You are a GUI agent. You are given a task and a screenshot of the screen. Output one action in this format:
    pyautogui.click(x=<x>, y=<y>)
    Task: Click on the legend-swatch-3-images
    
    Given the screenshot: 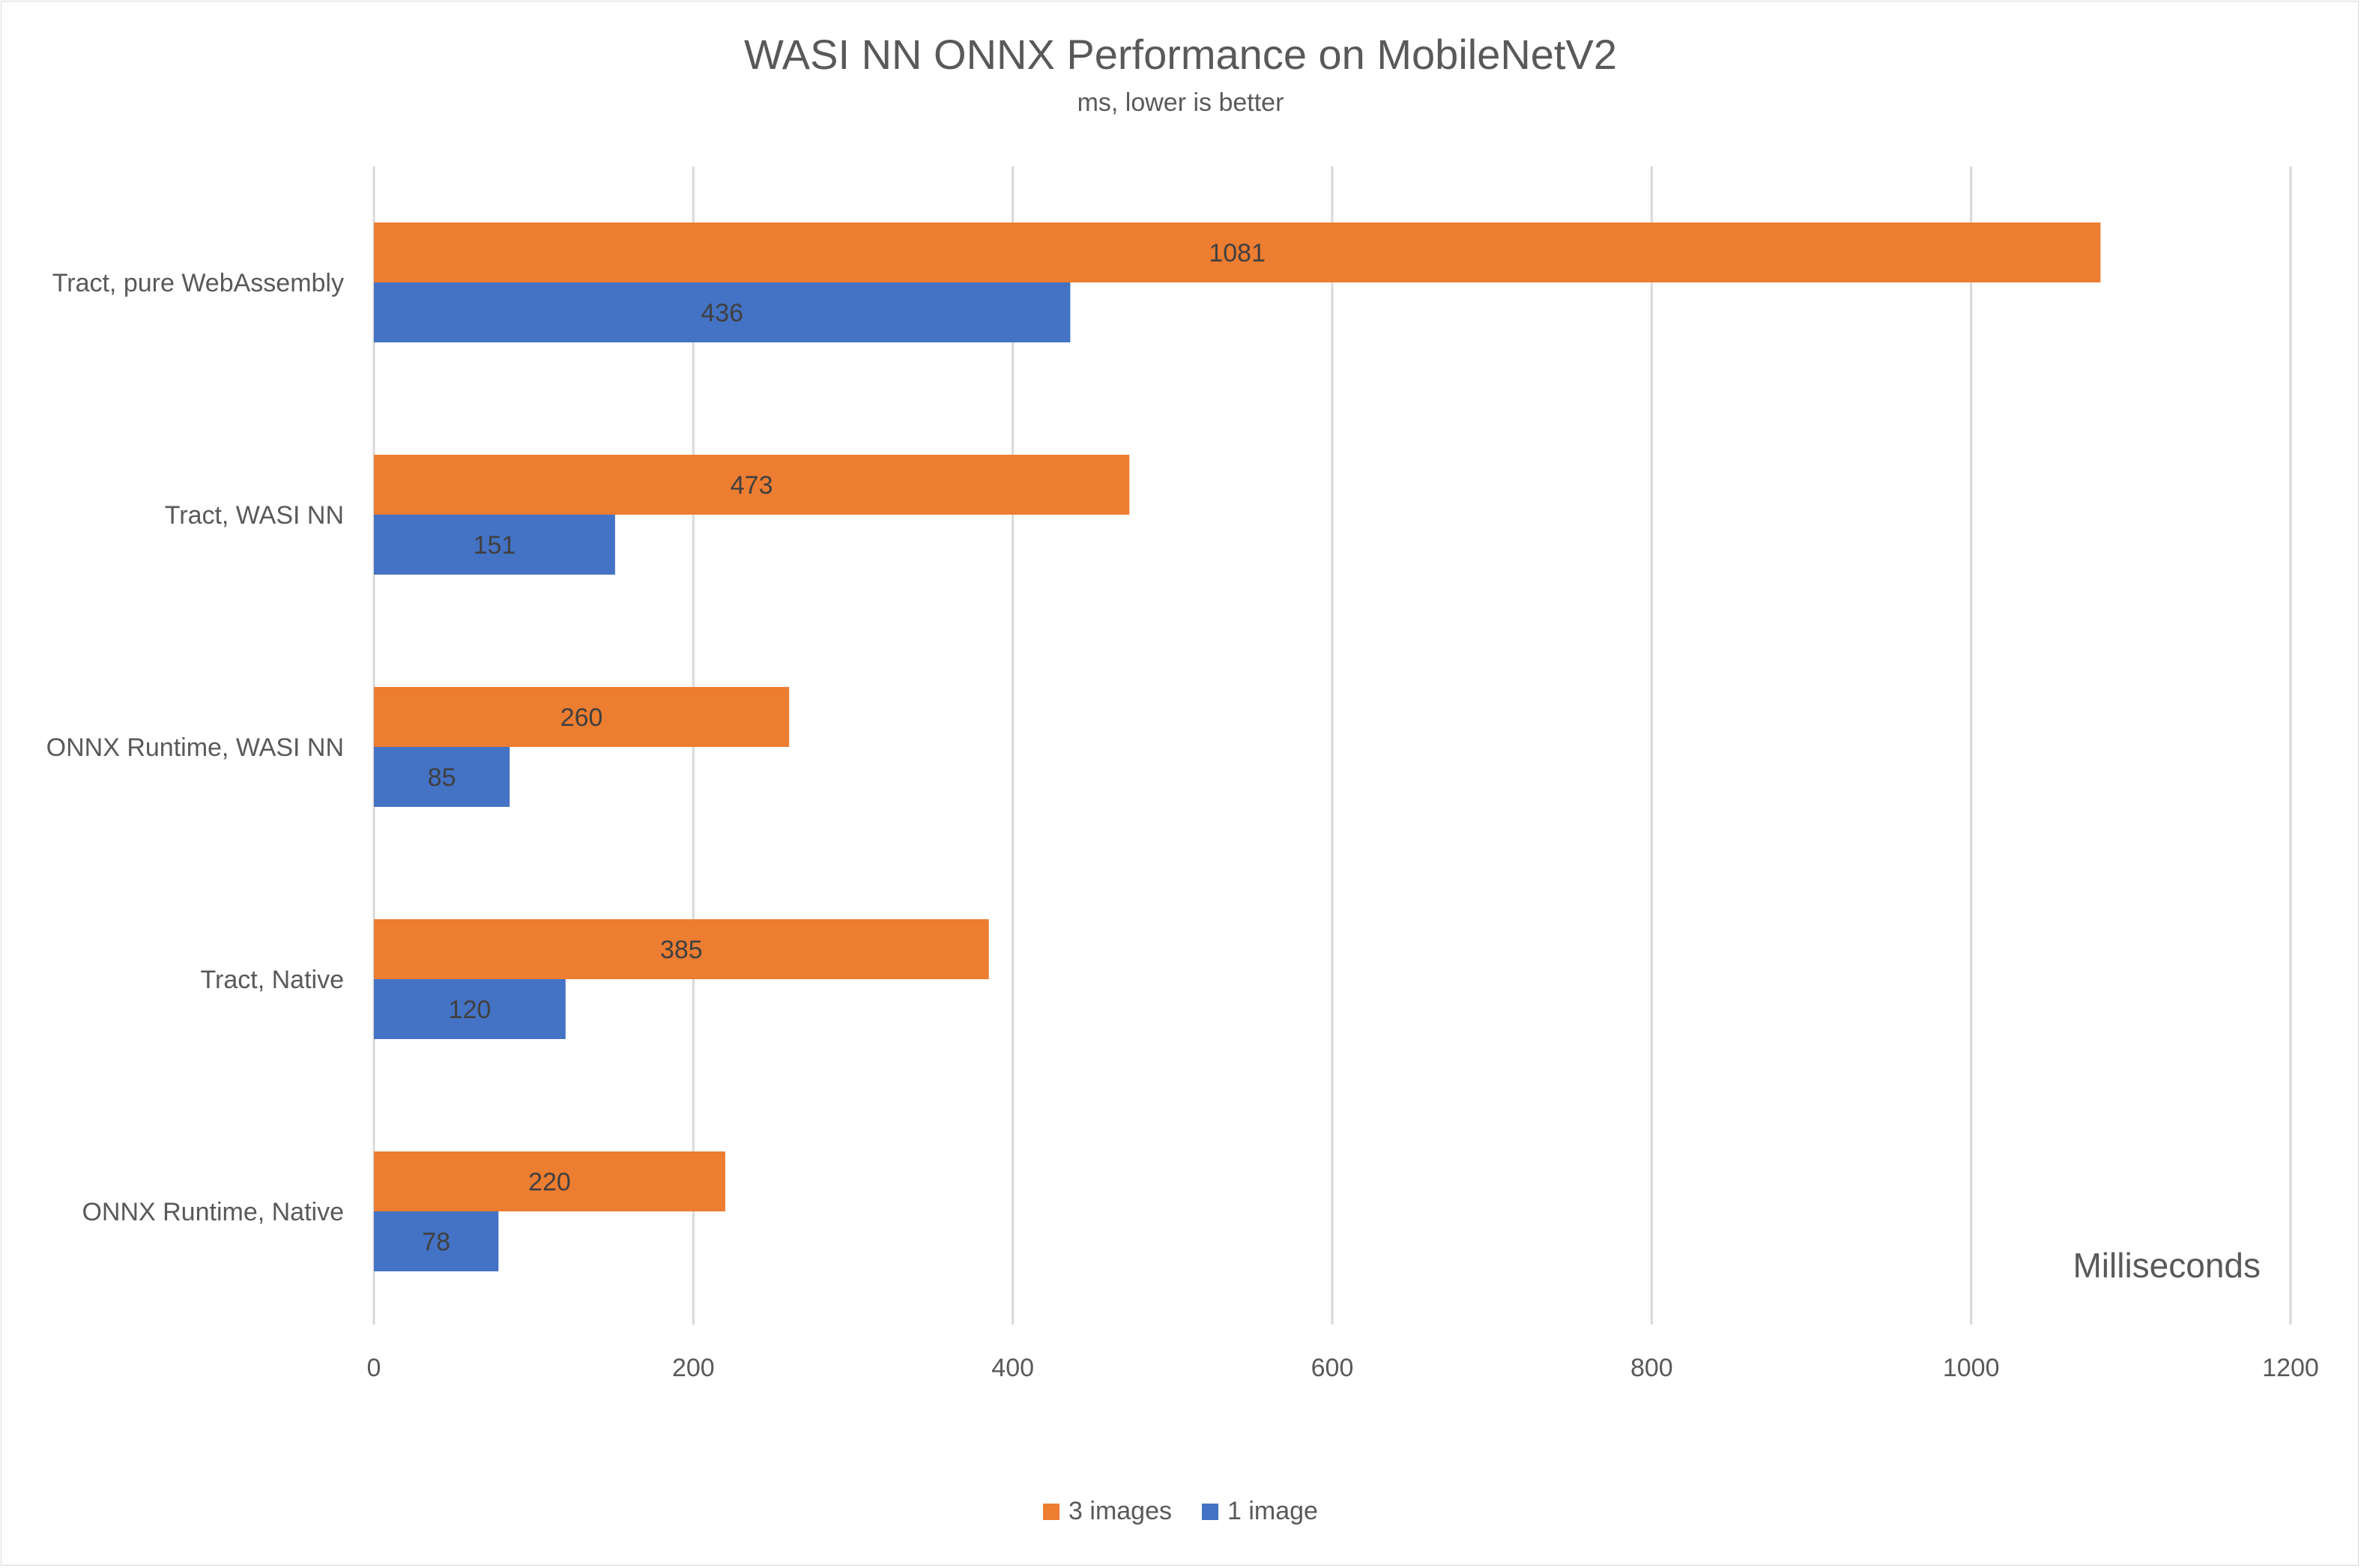 What is the action you would take?
    pyautogui.click(x=1051, y=1511)
    